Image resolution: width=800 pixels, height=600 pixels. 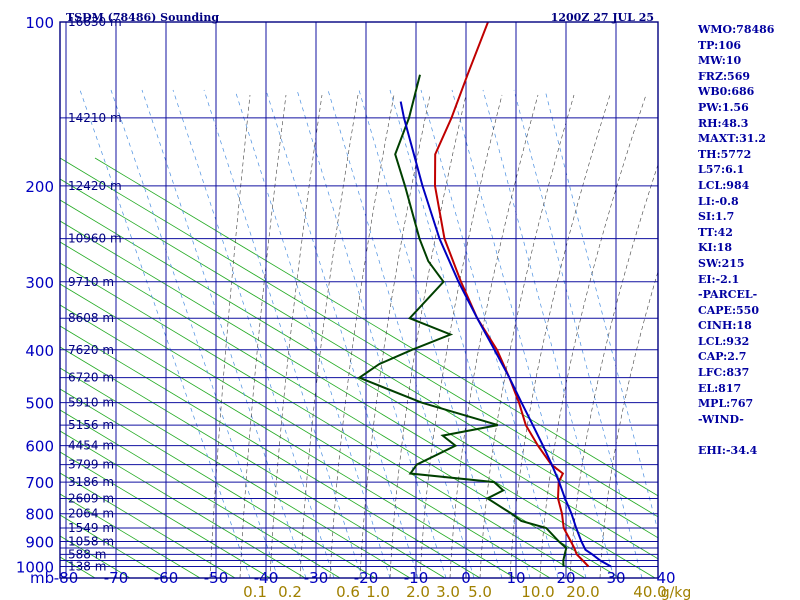 What do you see at coordinates (91, 514) in the screenshot?
I see `height-label: 2064 m` at bounding box center [91, 514].